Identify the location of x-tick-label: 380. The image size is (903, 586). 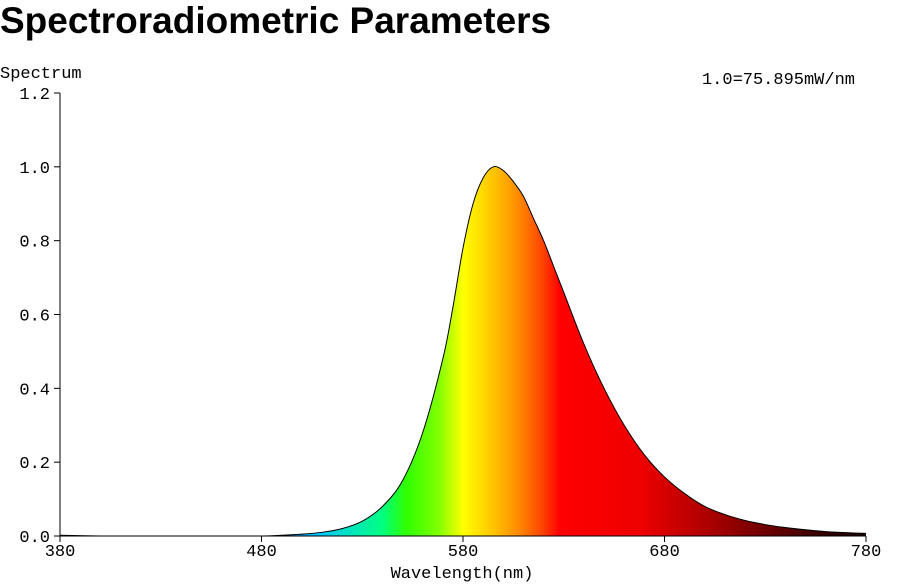
(60, 552).